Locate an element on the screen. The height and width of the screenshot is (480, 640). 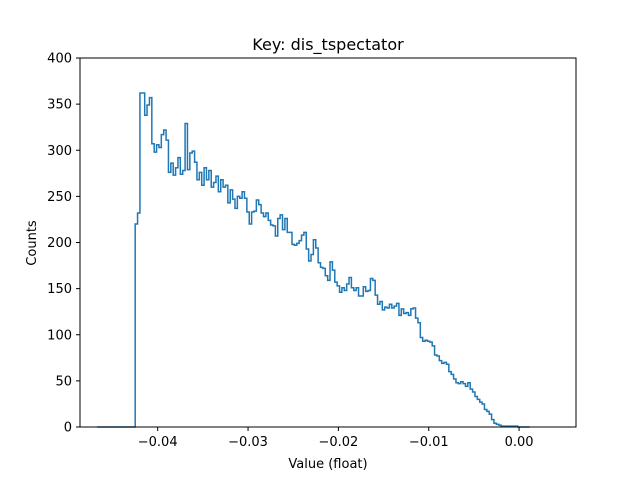
x-tick-label: −0.01 is located at coordinates (429, 442).